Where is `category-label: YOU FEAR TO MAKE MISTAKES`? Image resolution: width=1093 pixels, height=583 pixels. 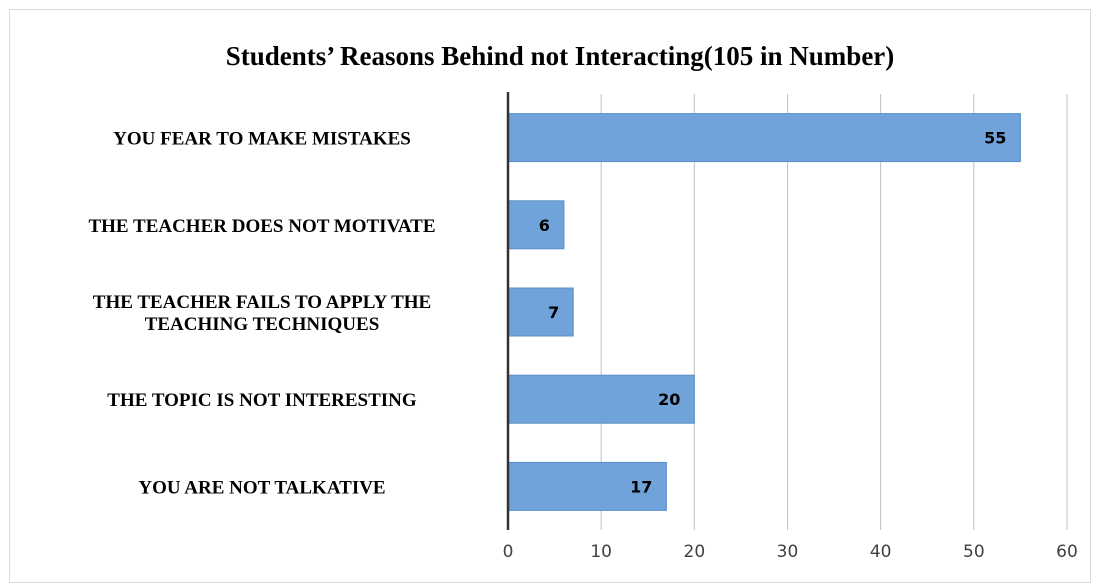 category-label: YOU FEAR TO MAKE MISTAKES is located at coordinates (262, 139).